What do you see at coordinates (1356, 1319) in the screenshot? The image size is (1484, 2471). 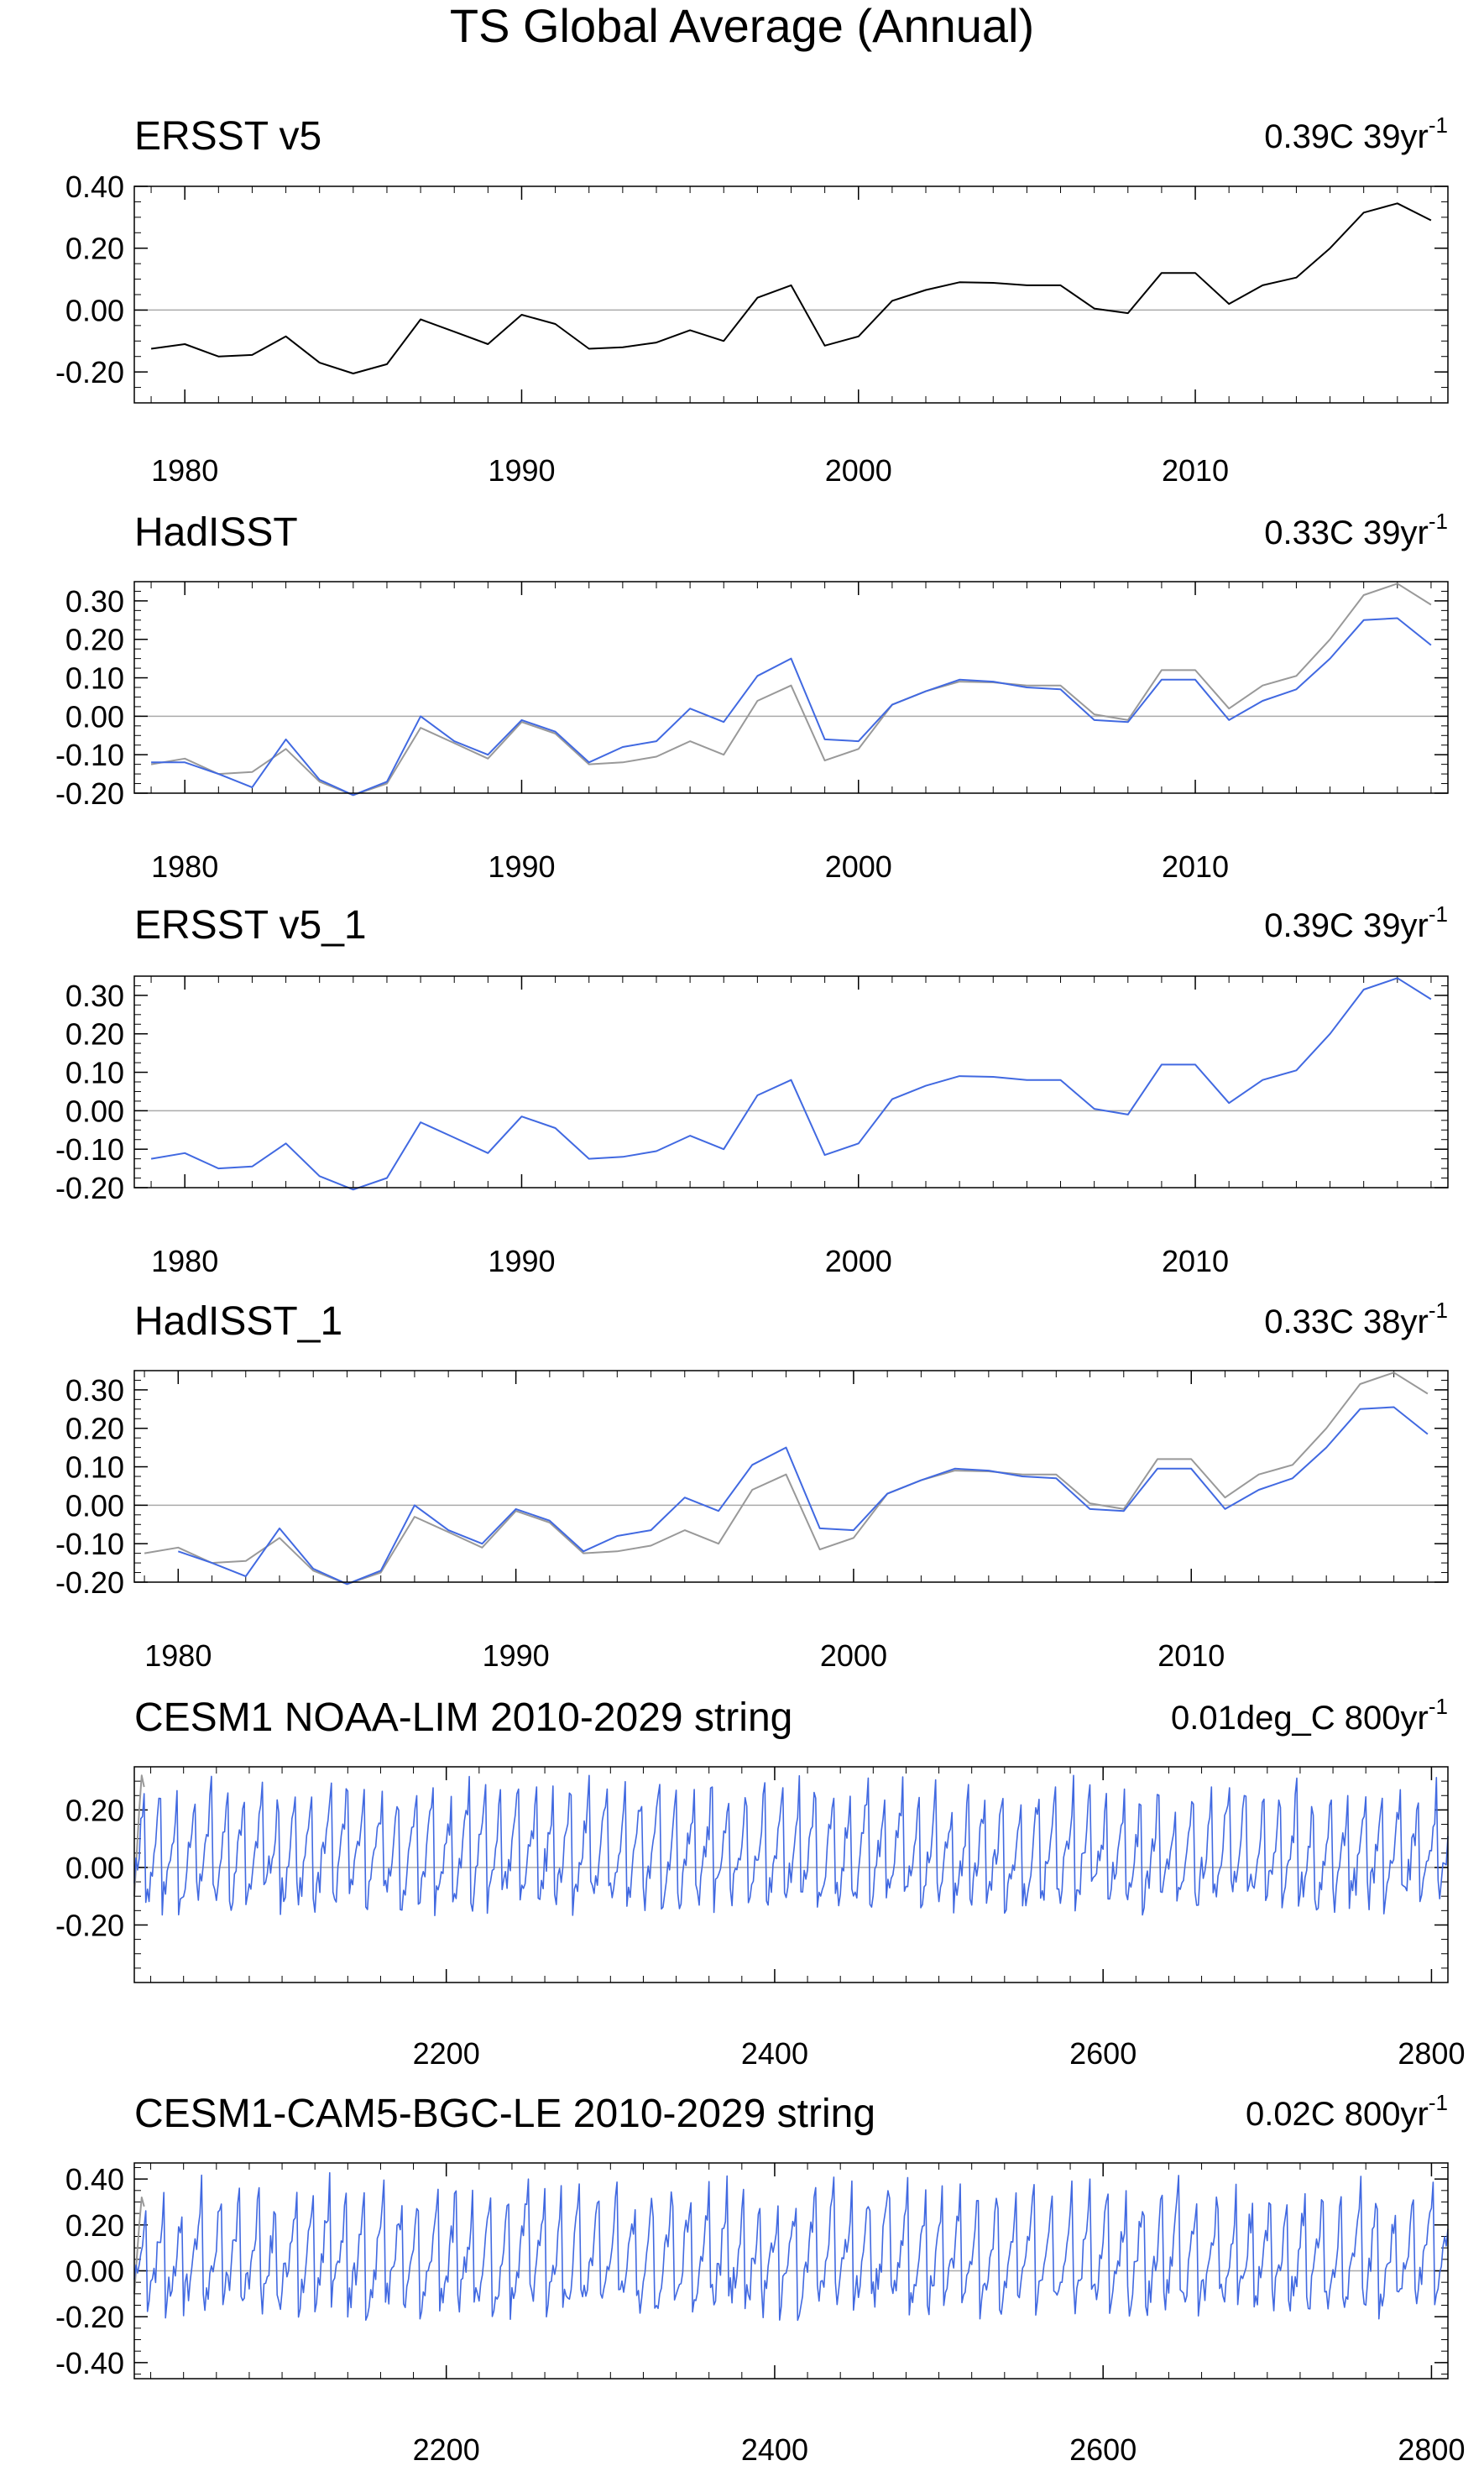 I see `trend-label: 0.33C 38yr-1` at bounding box center [1356, 1319].